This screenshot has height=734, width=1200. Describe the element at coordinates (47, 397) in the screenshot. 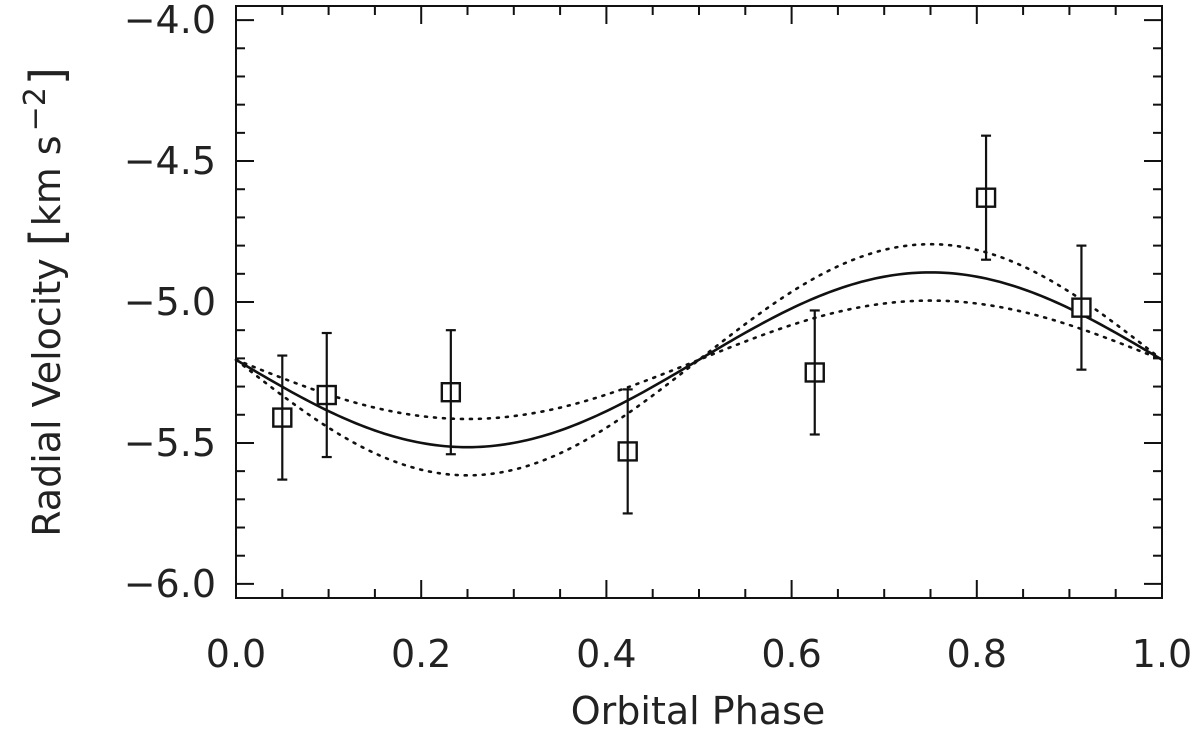

I see `y-axis-title-main: Radial Velocity` at that location.